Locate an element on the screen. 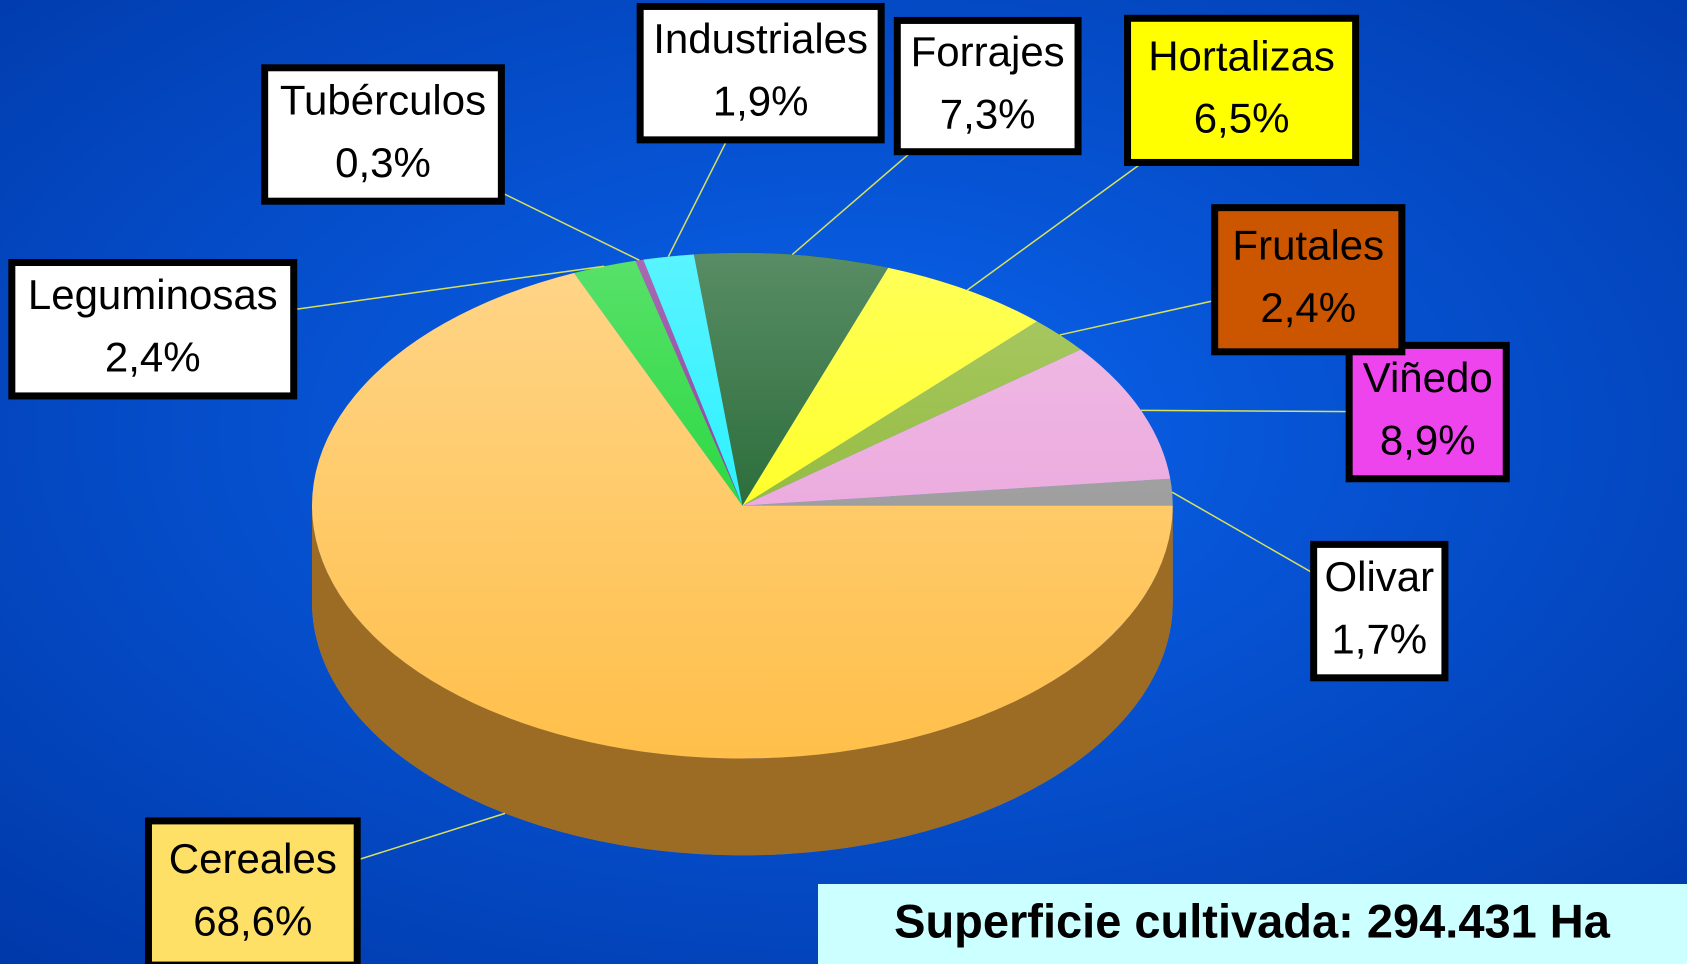 Image resolution: width=1687 pixels, height=964 pixels. annotation-box is located at coordinates (1252, 924).